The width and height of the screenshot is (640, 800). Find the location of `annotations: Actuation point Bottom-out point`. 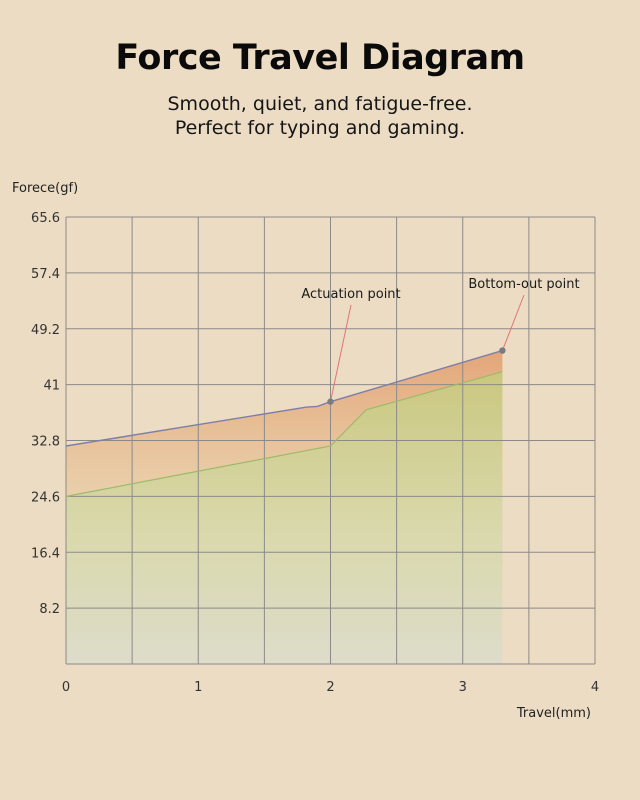

annotations: Actuation point Bottom-out point is located at coordinates (440, 341).